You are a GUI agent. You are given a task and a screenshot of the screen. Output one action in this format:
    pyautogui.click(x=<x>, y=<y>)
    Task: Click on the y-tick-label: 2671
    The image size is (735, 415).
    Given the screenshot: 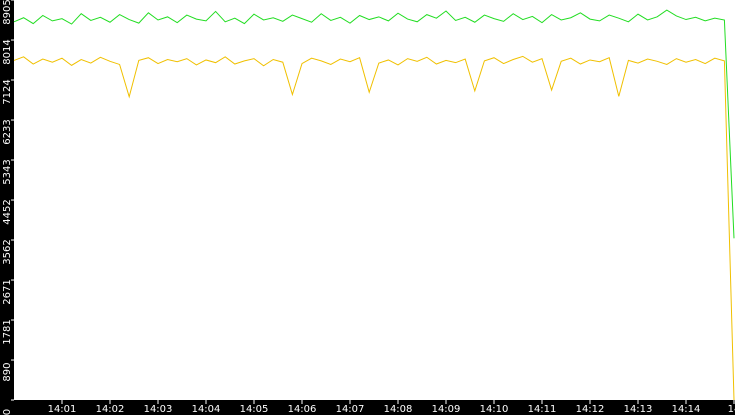 What is the action you would take?
    pyautogui.click(x=7, y=291)
    